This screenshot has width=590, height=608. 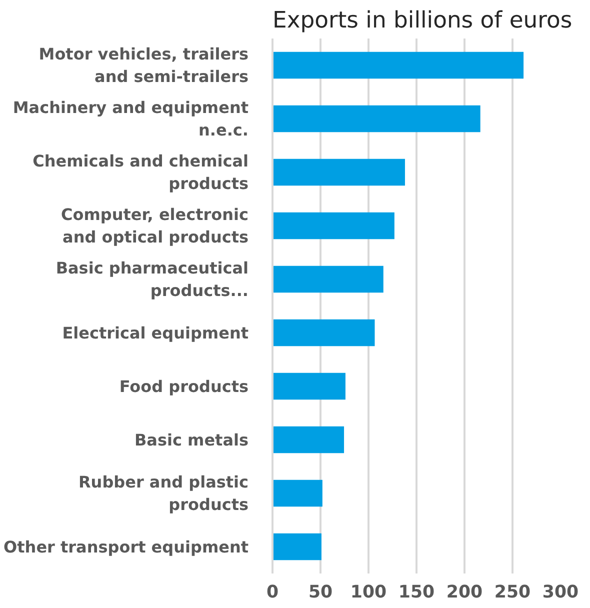 What do you see at coordinates (126, 546) in the screenshot?
I see `y-tick-label: Other transport equipment` at bounding box center [126, 546].